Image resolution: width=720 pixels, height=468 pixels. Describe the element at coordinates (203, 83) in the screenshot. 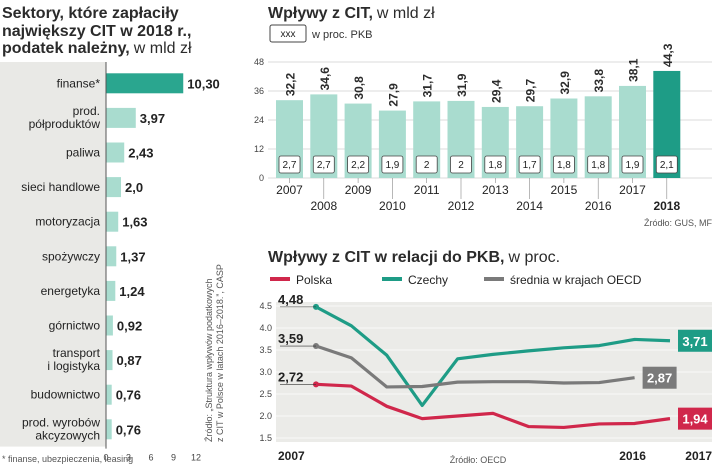

I see `left-value-label: 10,30` at that location.